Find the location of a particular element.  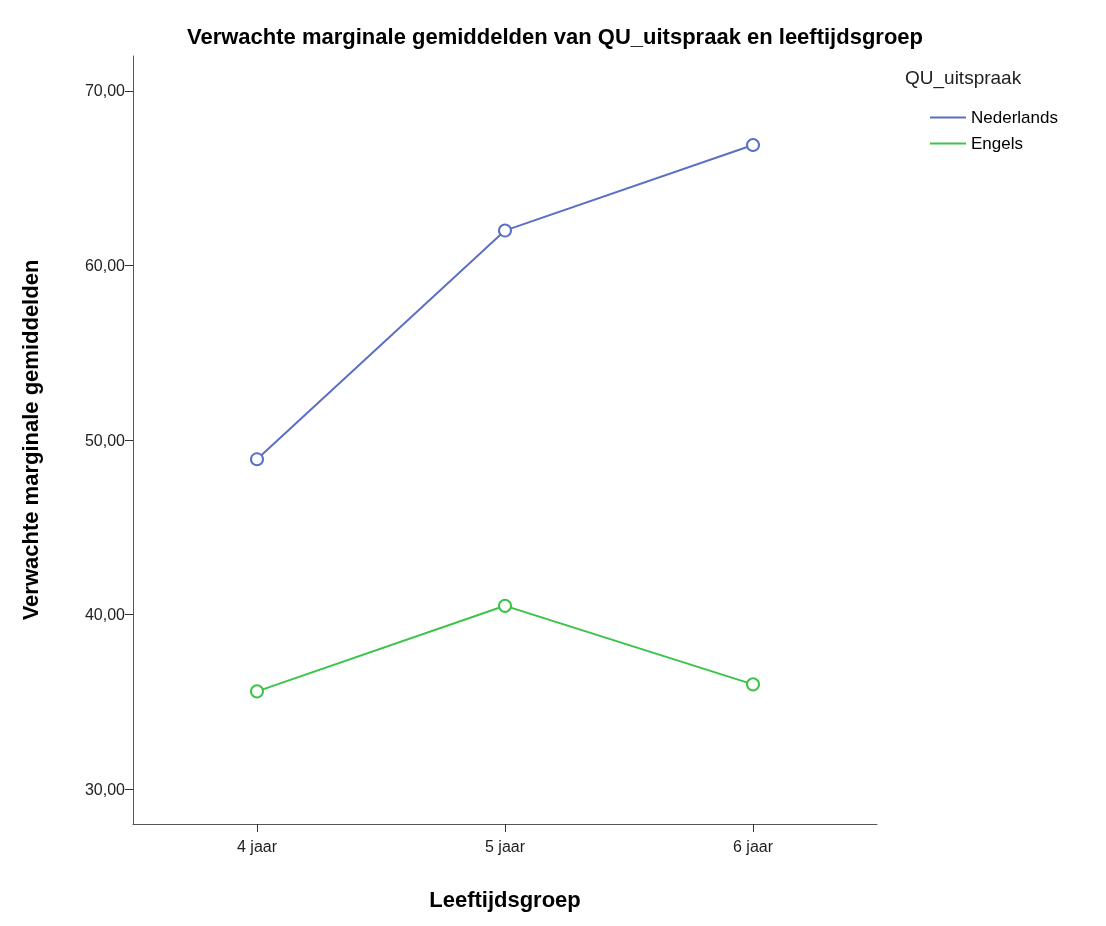

y-tick-label: 70,00 is located at coordinates (105, 91).